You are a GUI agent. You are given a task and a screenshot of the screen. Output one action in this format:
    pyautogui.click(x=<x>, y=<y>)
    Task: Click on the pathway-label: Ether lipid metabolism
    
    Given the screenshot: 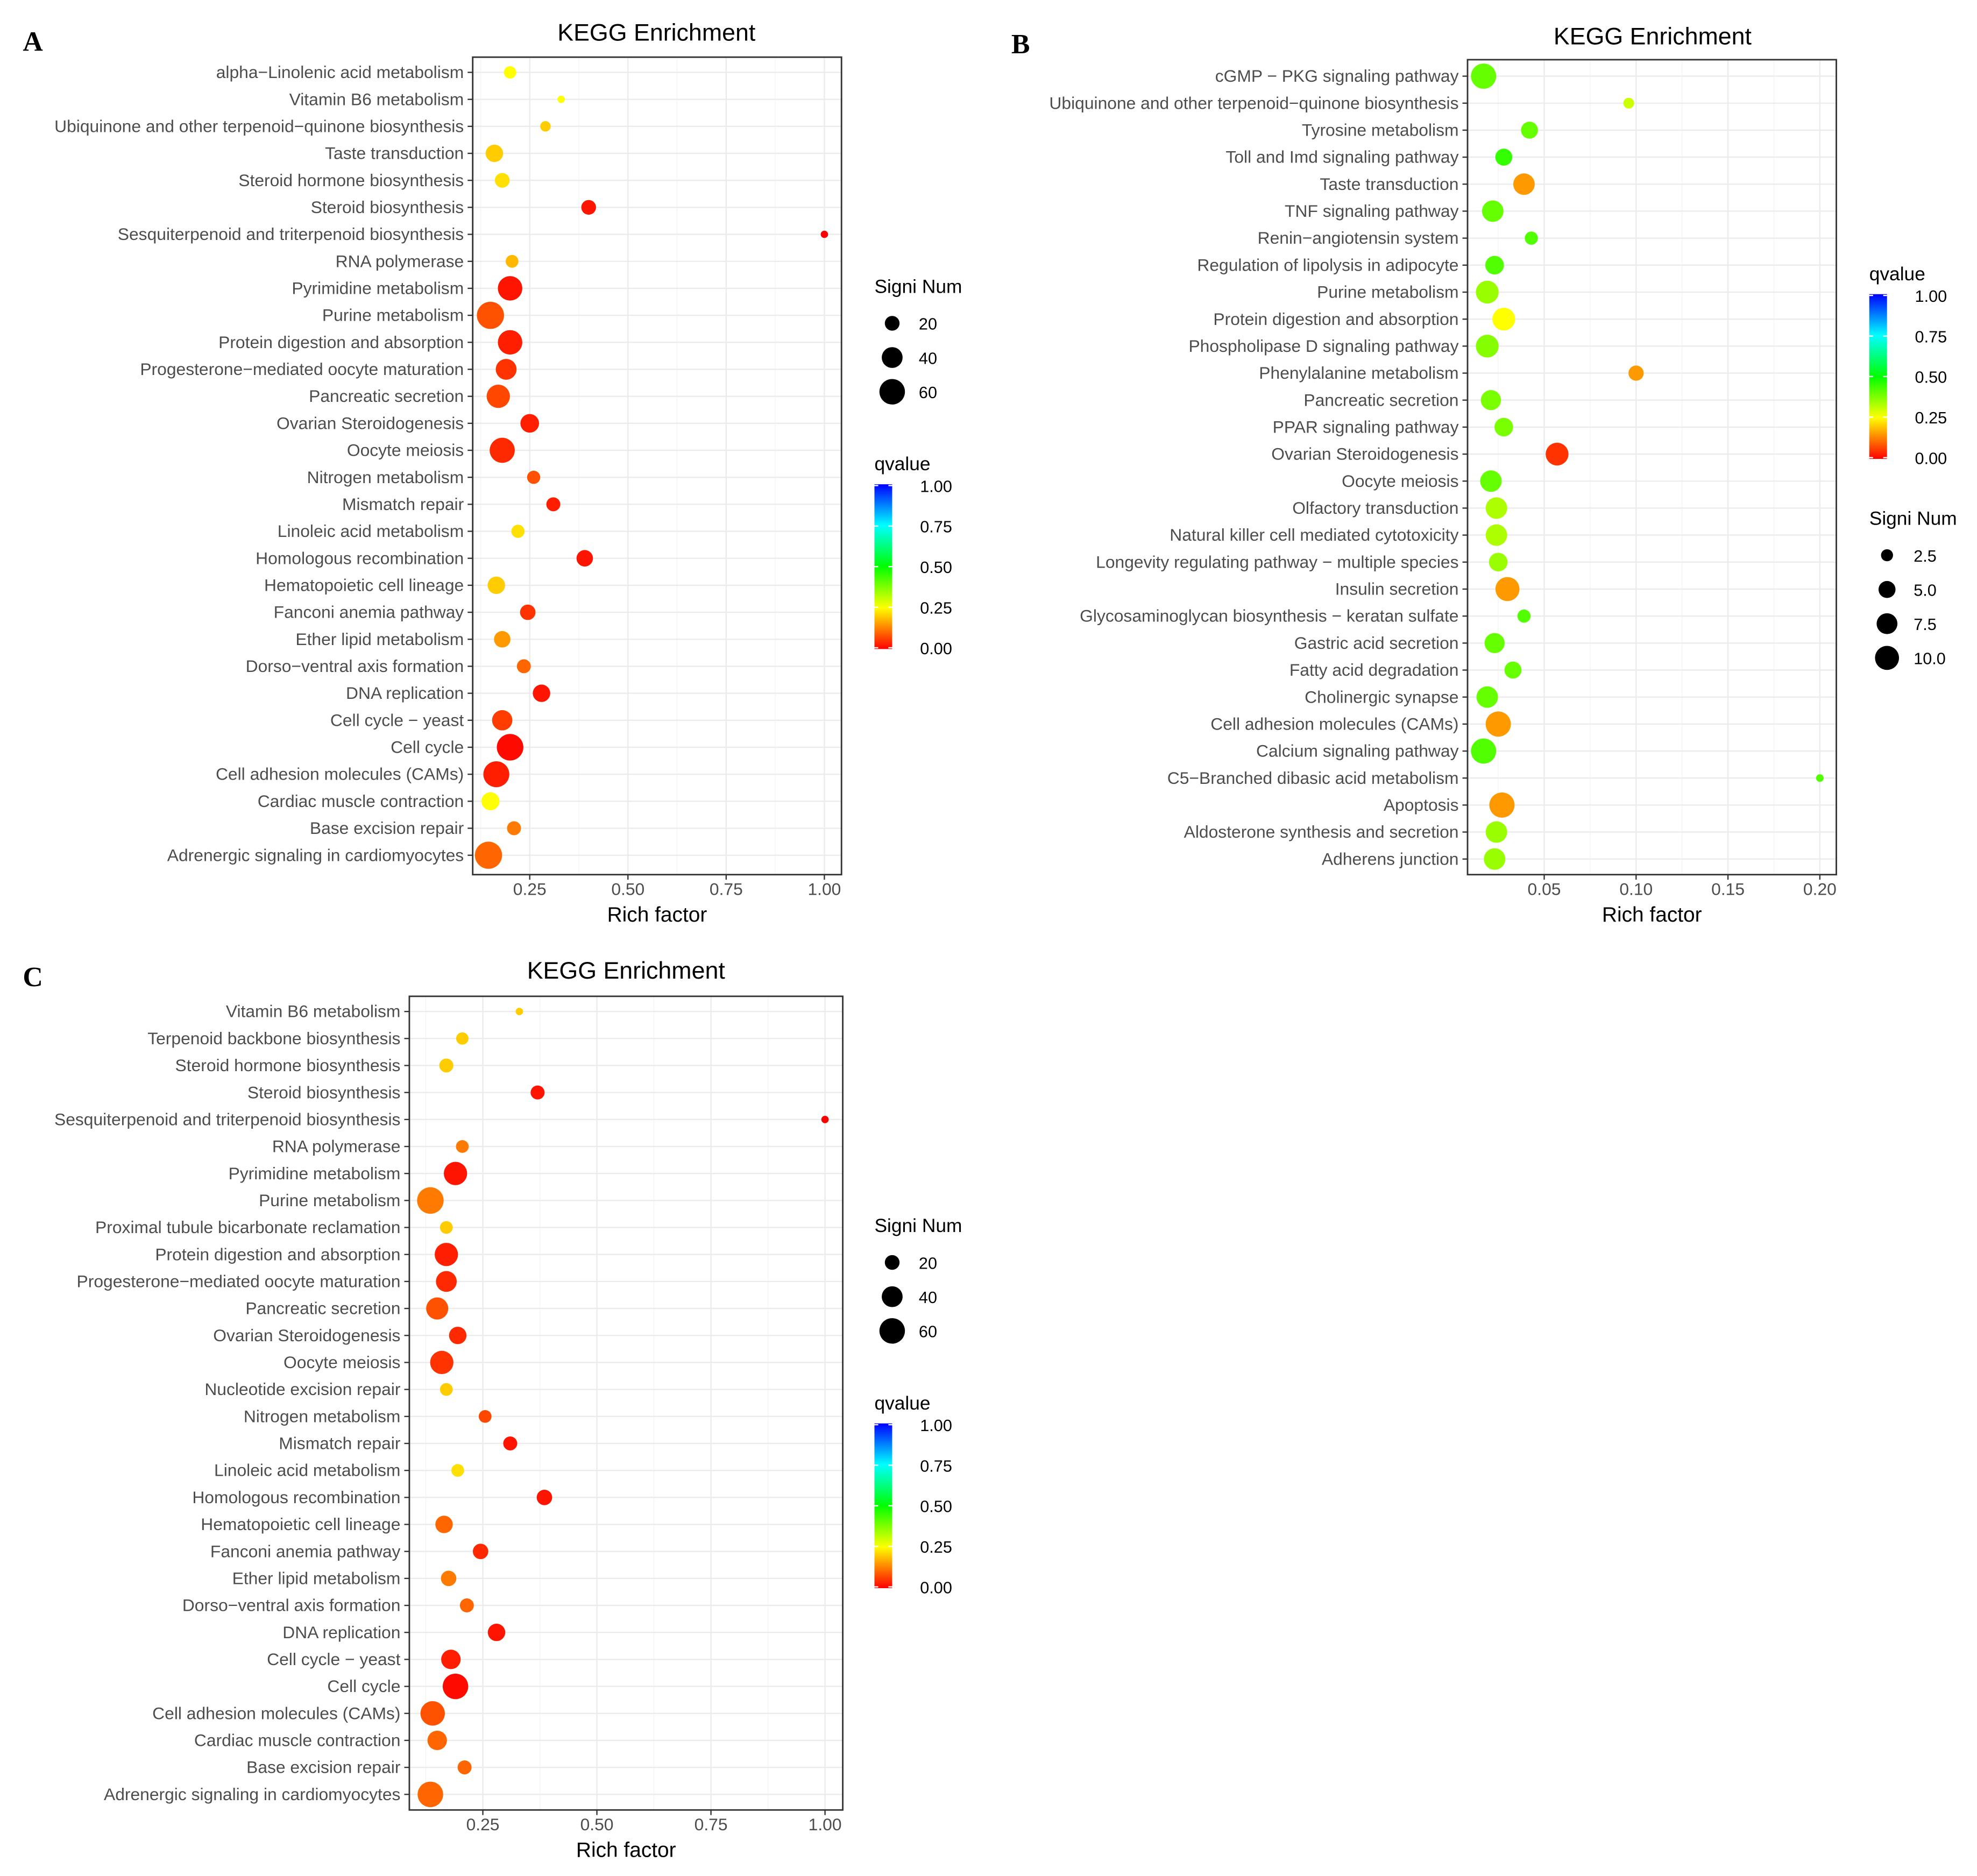 What is the action you would take?
    pyautogui.click(x=316, y=1578)
    